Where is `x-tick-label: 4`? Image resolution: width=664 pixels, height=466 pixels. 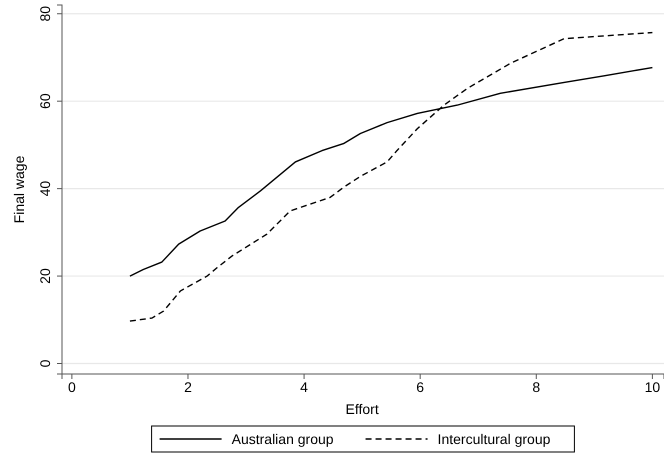
x-tick-label: 4 is located at coordinates (304, 386).